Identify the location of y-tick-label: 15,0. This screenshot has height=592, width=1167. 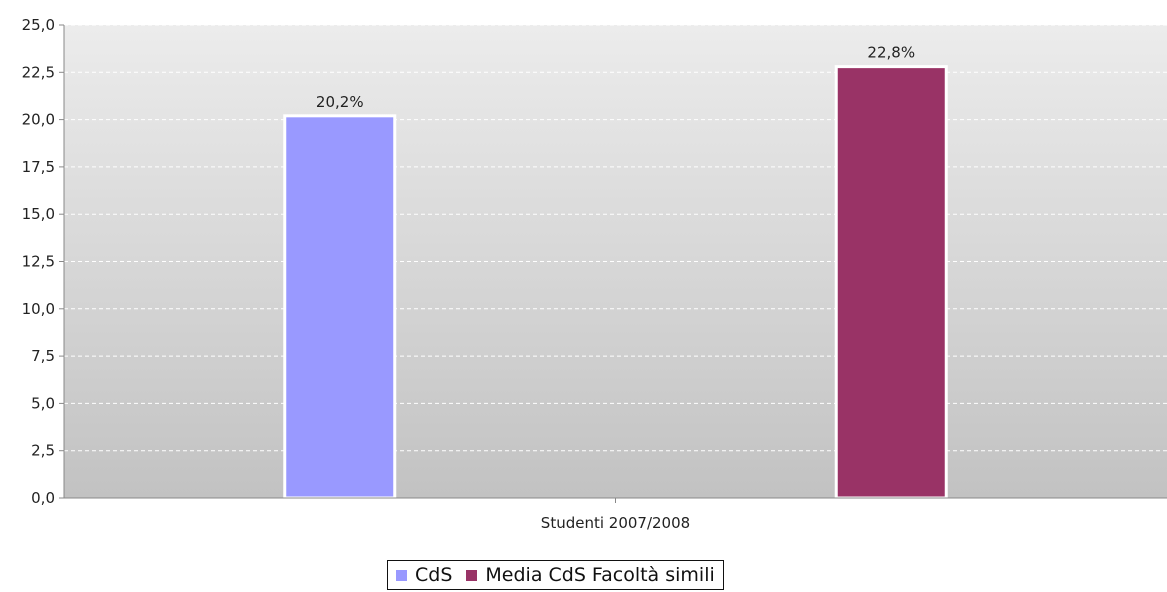
(38, 214).